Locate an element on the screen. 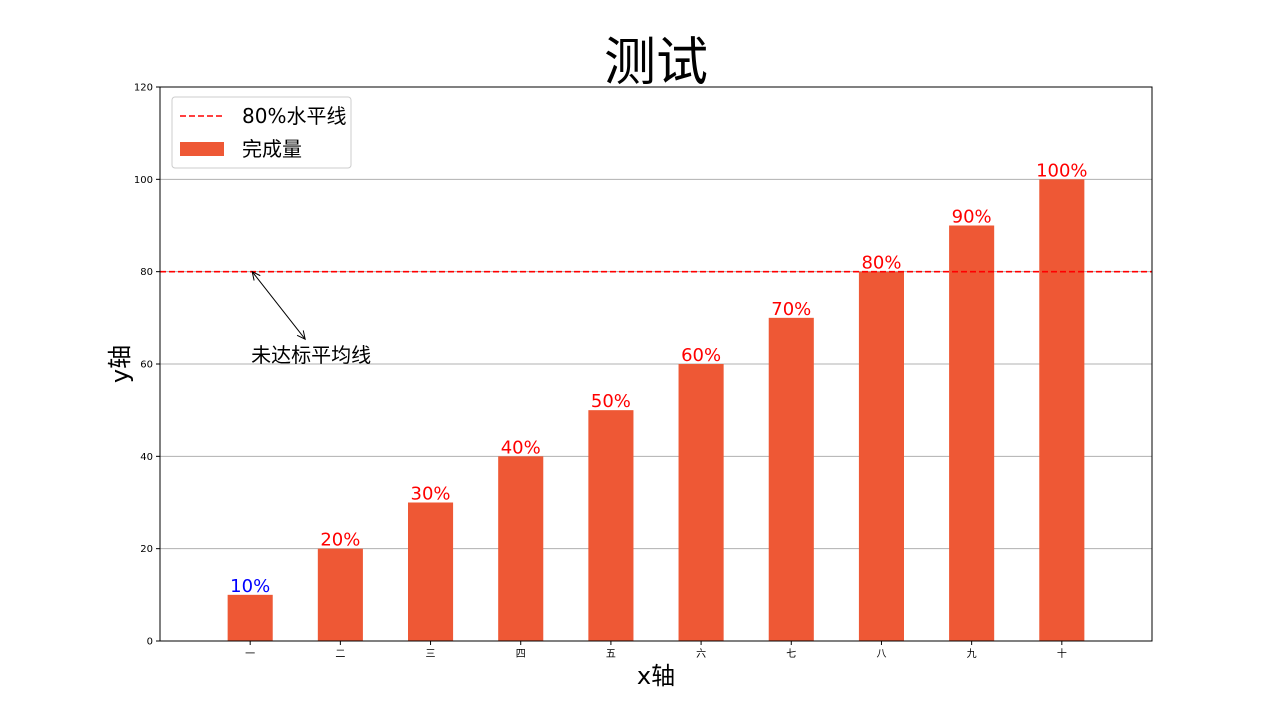 The height and width of the screenshot is (720, 1280). x-tick-label-5: 六 is located at coordinates (701, 654).